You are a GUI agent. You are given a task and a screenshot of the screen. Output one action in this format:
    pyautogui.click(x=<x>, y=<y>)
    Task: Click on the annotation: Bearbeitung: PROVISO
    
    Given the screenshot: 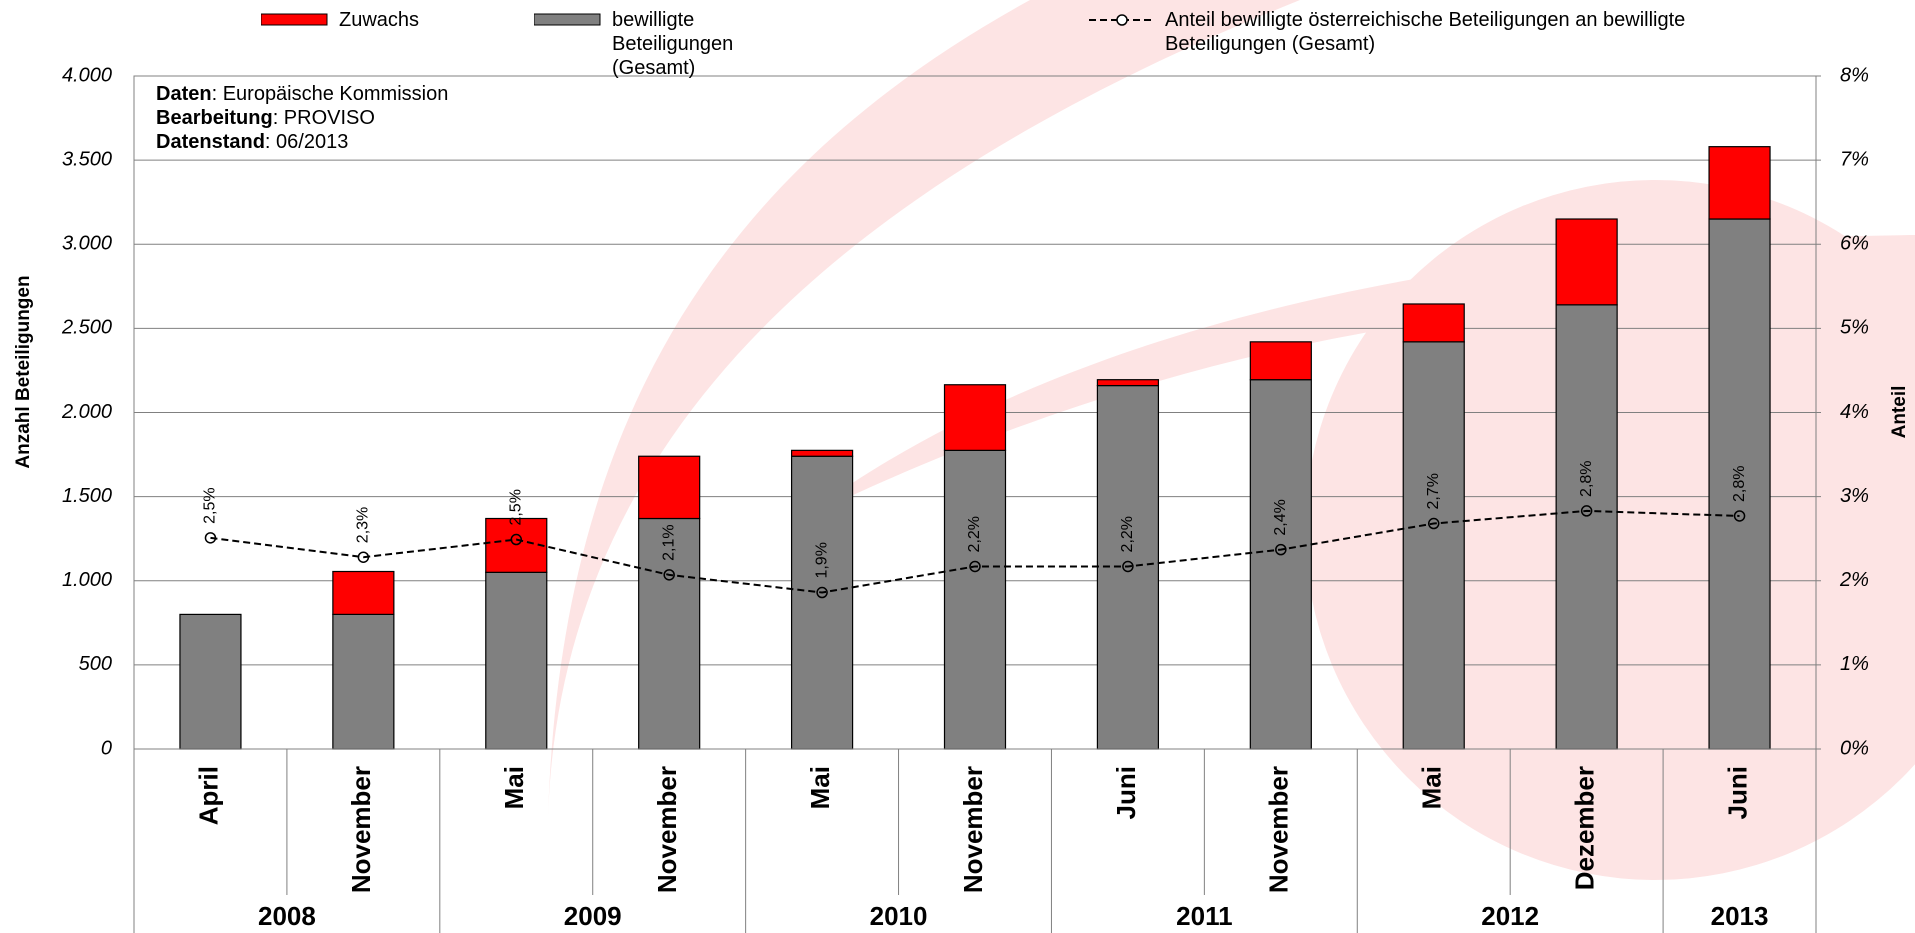 What is the action you would take?
    pyautogui.click(x=265, y=118)
    